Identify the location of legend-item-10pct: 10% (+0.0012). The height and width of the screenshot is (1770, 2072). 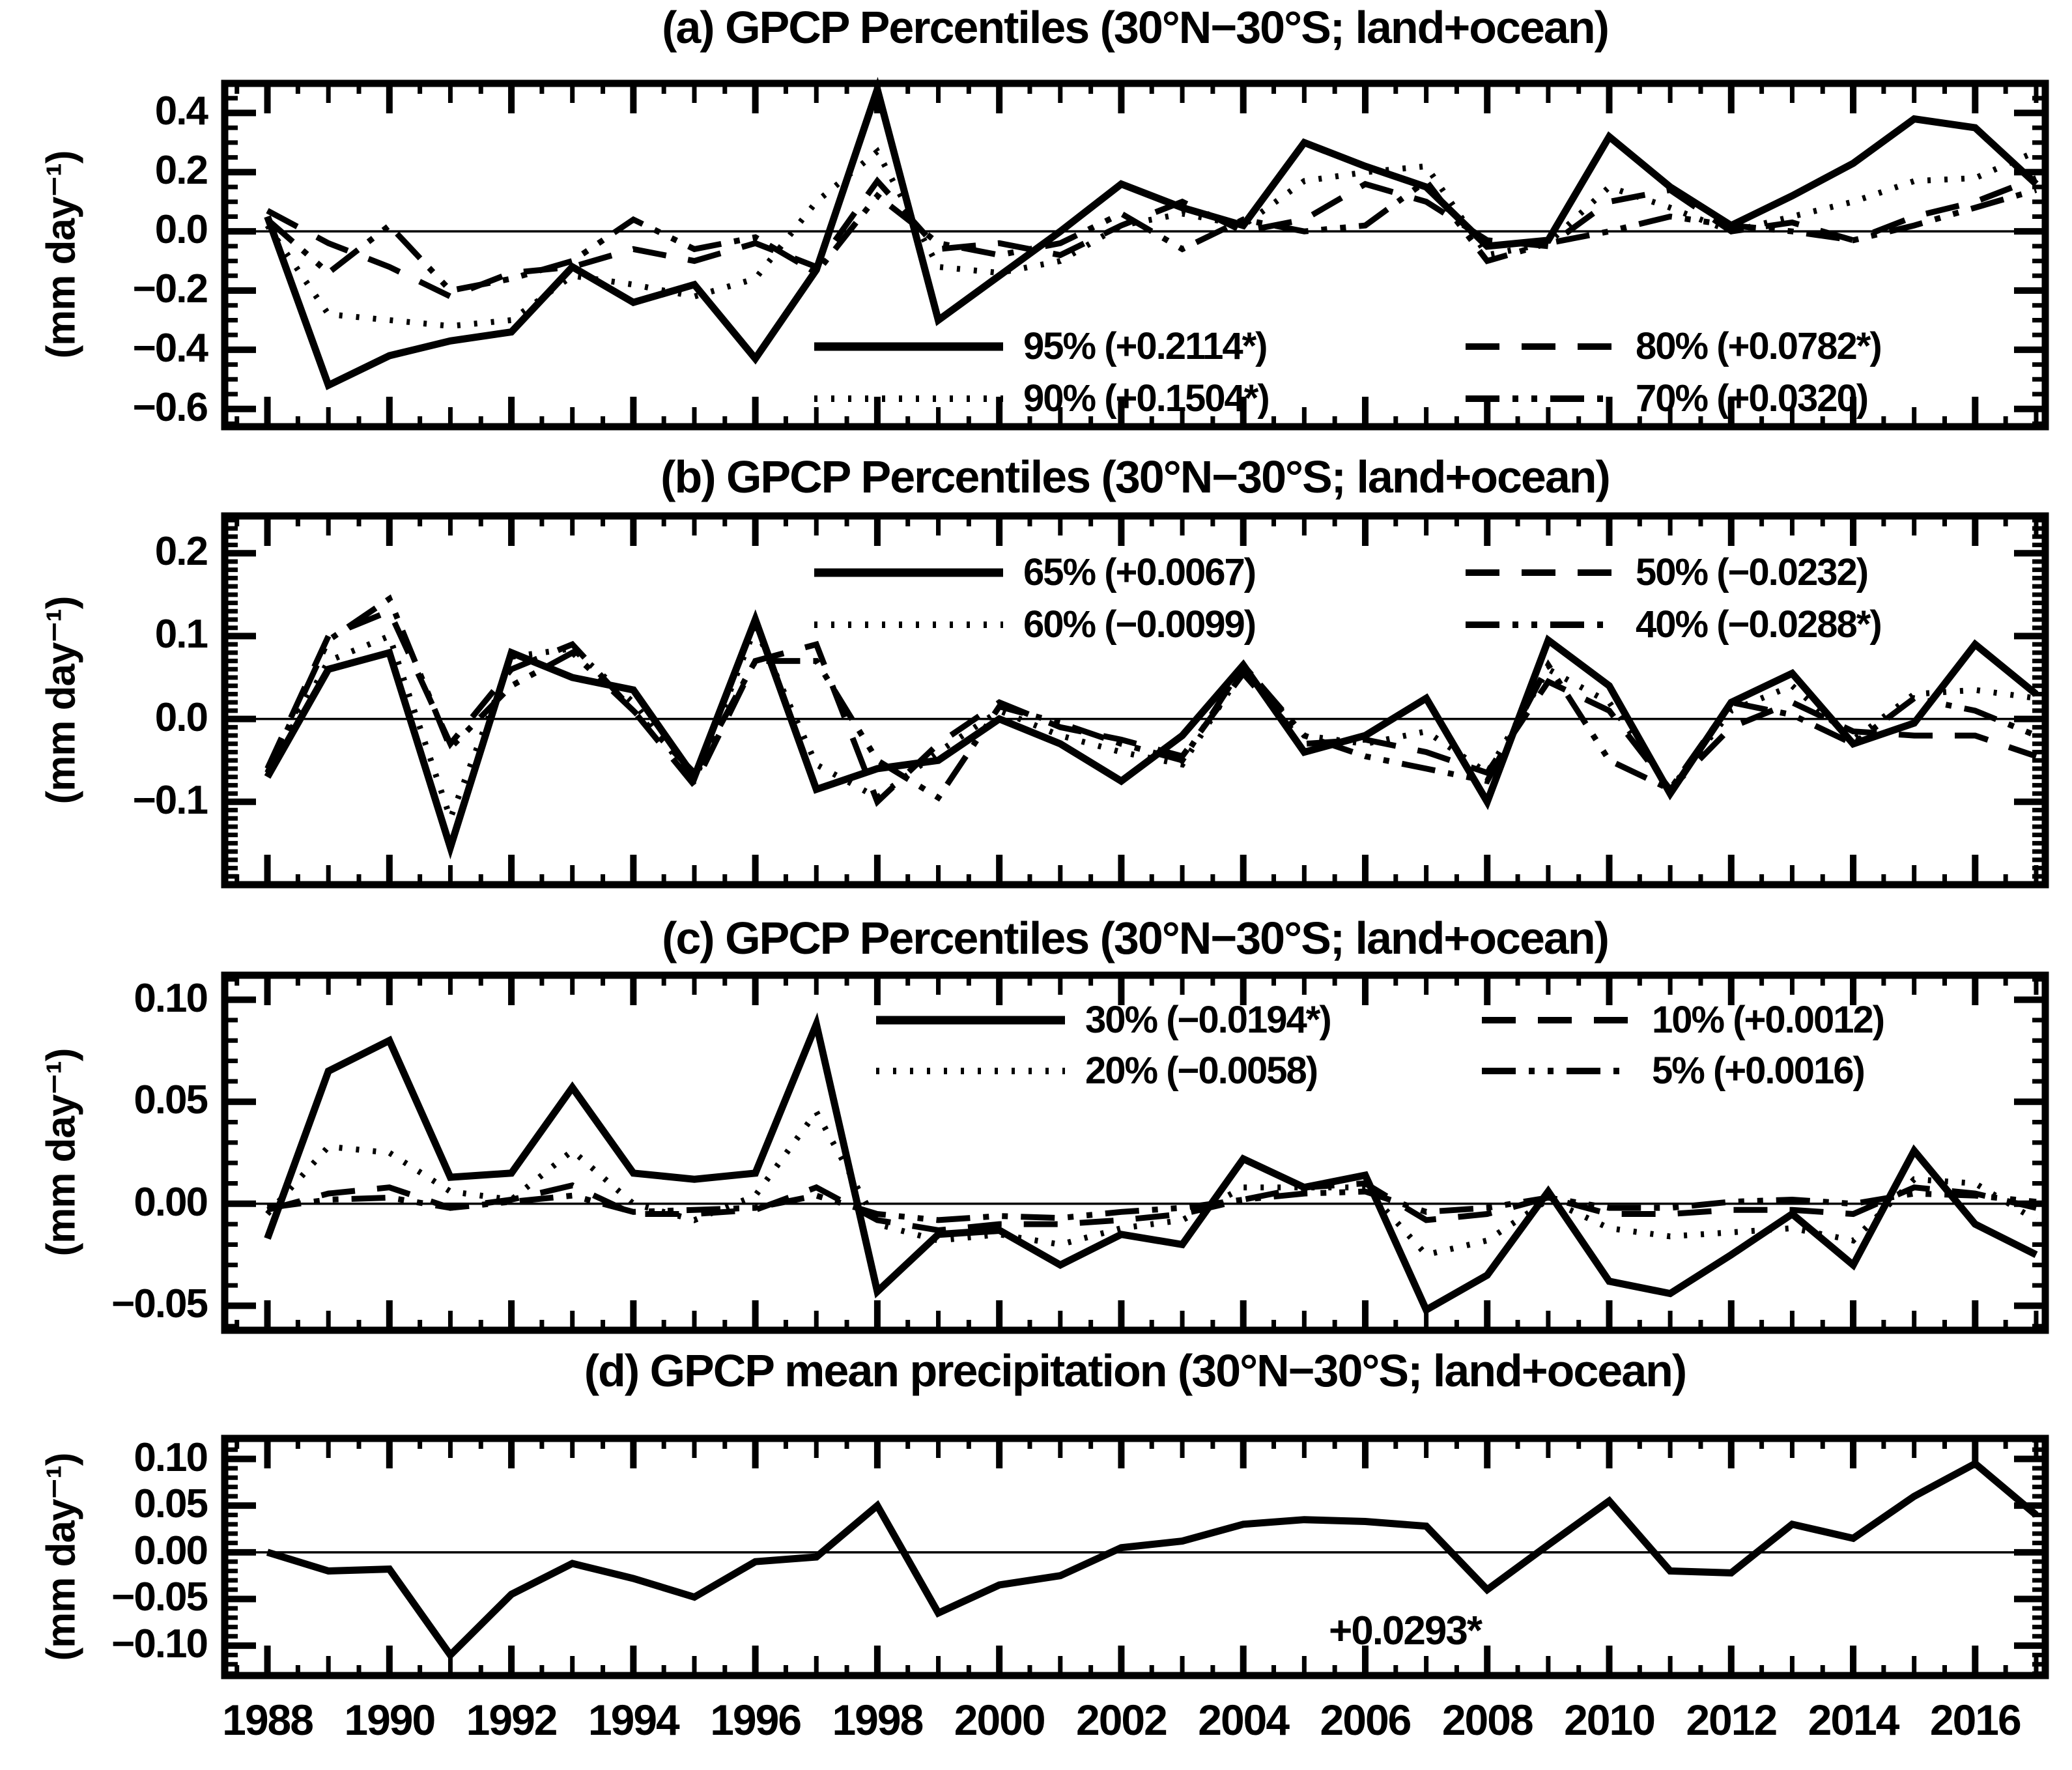
(1682, 1020).